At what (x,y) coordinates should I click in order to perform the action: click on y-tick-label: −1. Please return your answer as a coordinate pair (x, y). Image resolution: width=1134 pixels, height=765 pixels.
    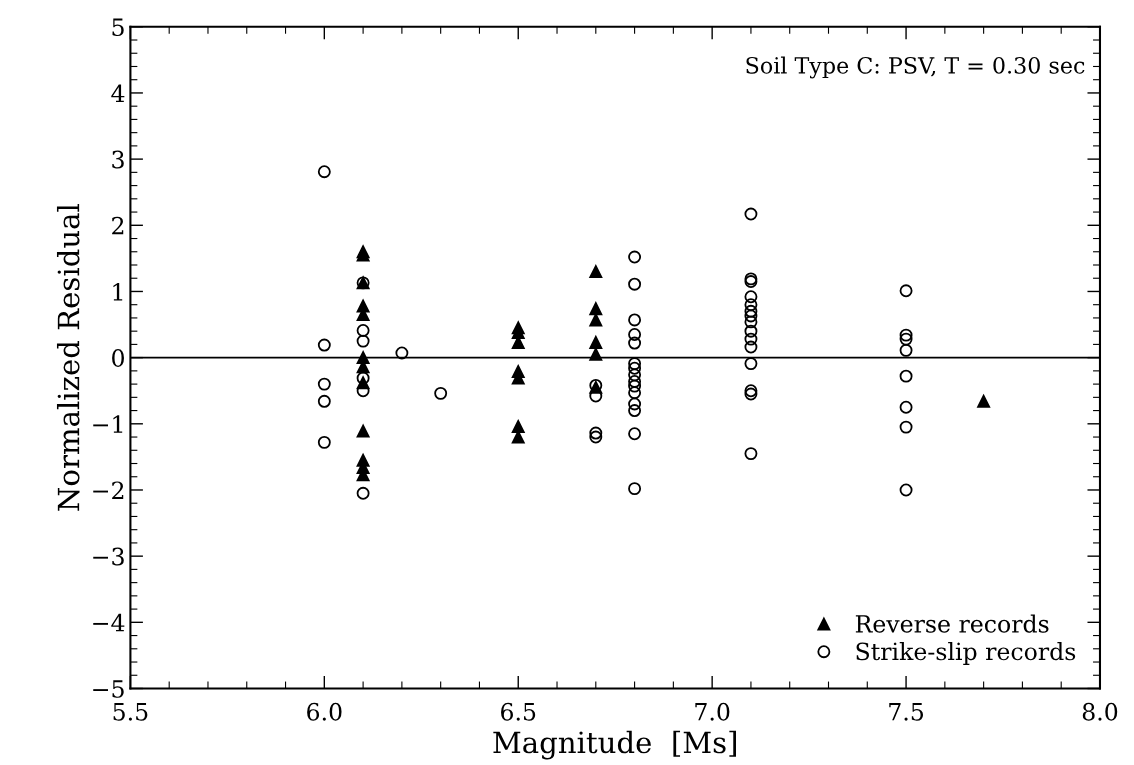
    Looking at the image, I should click on (108, 424).